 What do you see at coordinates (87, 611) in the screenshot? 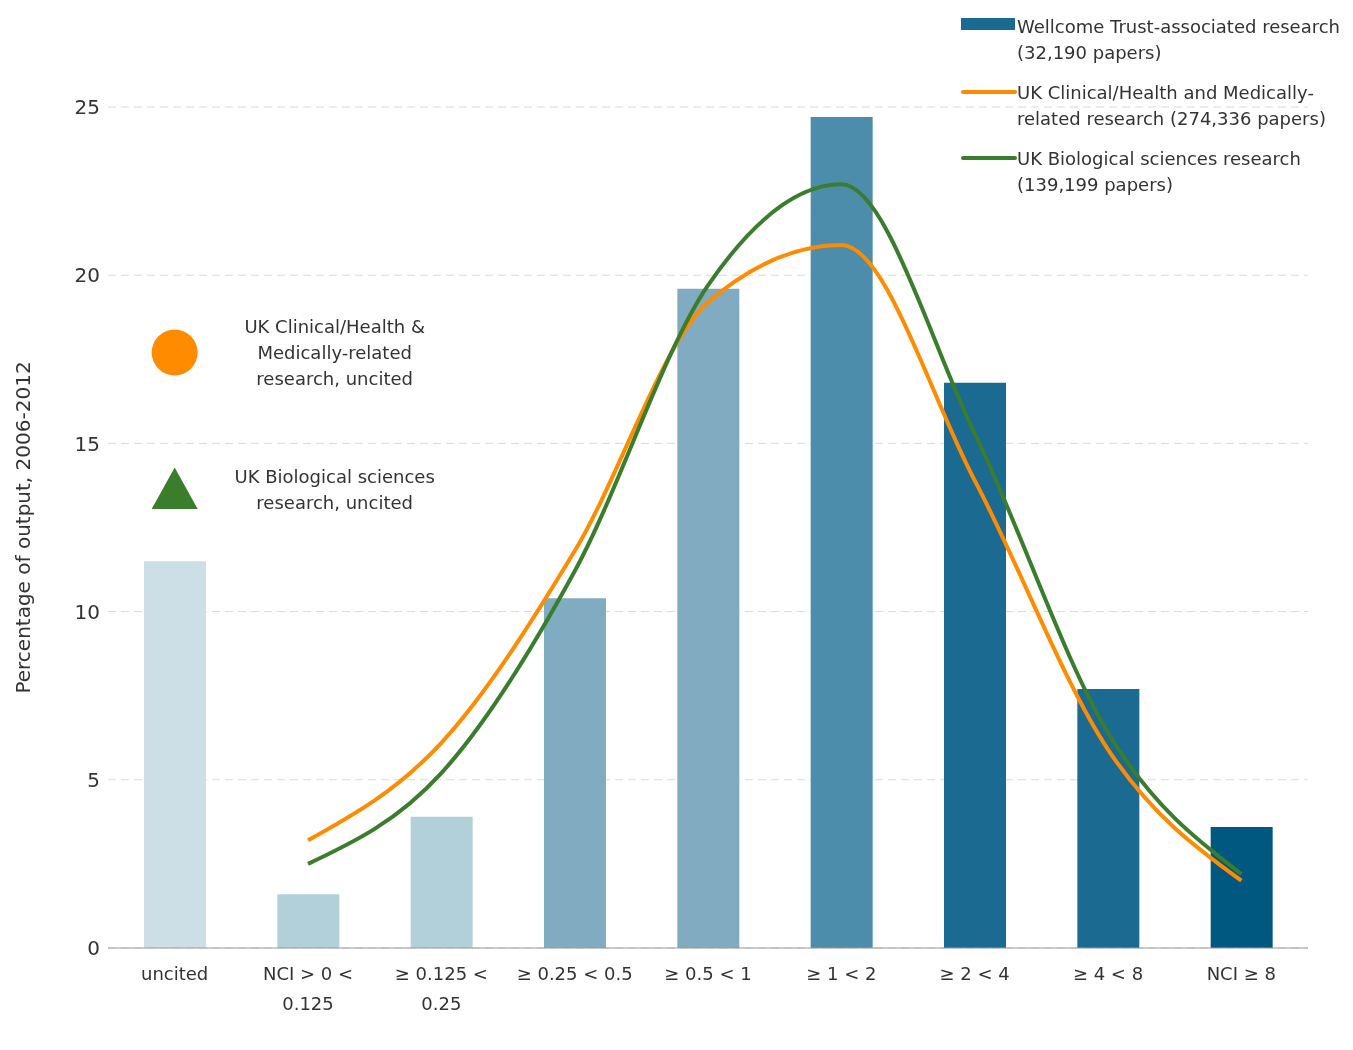
I see `y-tick-label: 10` at bounding box center [87, 611].